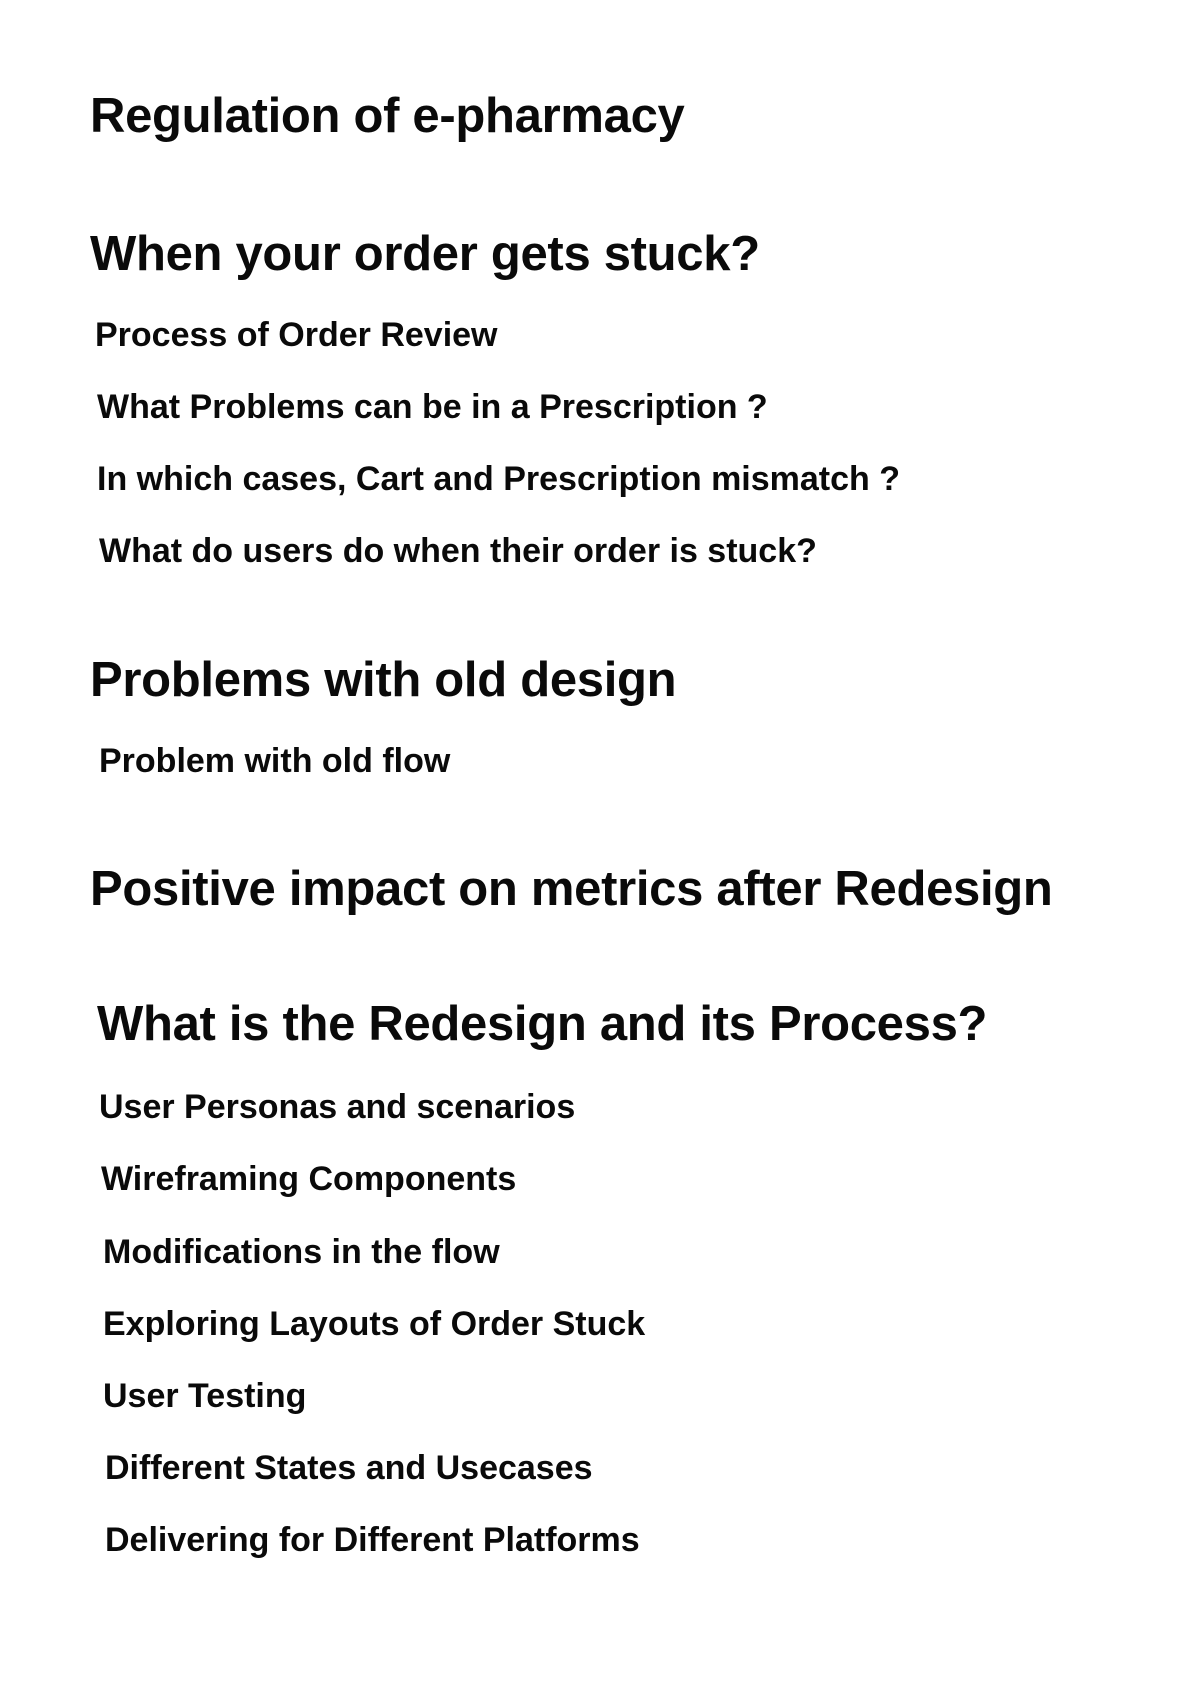 The image size is (1190, 1684). What do you see at coordinates (275, 761) in the screenshot?
I see `toc-item-old-flow: Problem with old flow` at bounding box center [275, 761].